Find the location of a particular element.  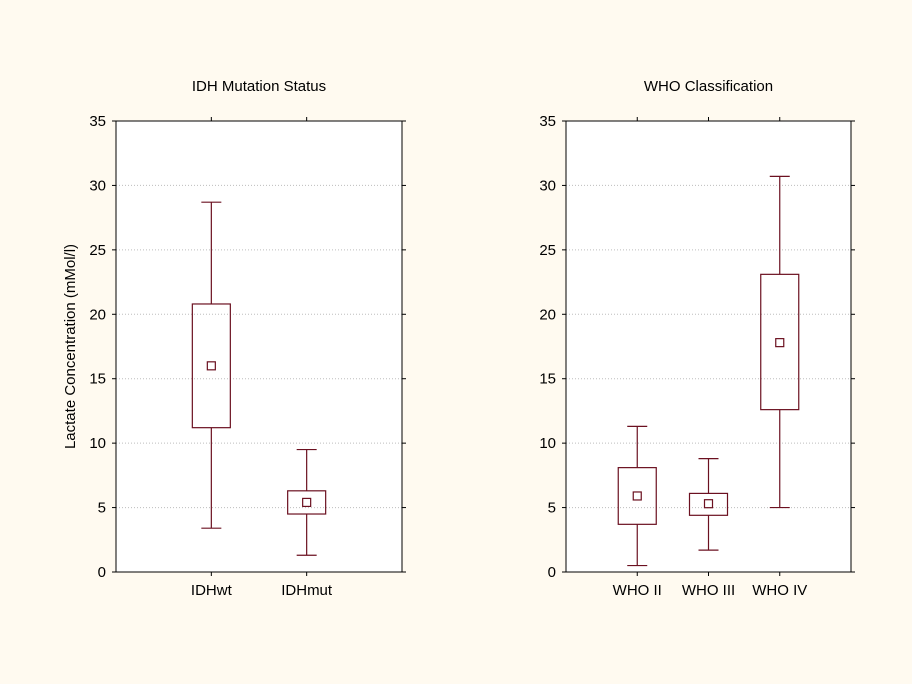

box-who-ii is located at coordinates (637, 496).